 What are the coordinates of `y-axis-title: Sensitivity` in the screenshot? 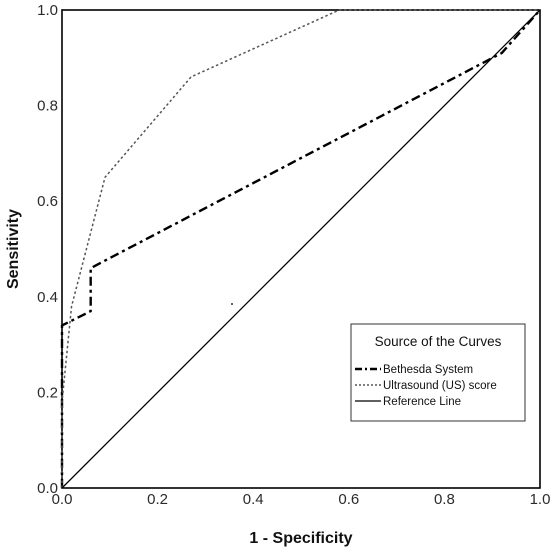 It's located at (13, 249).